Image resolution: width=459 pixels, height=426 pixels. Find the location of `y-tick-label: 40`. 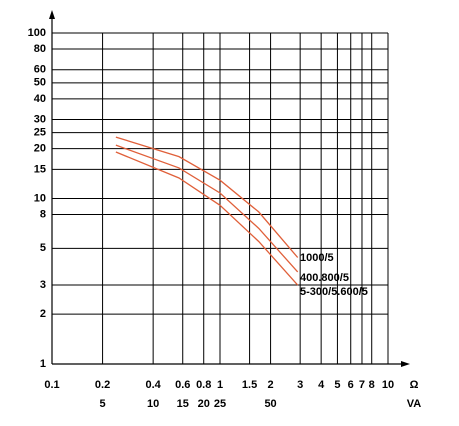

y-tick-label: 40 is located at coordinates (40, 99).